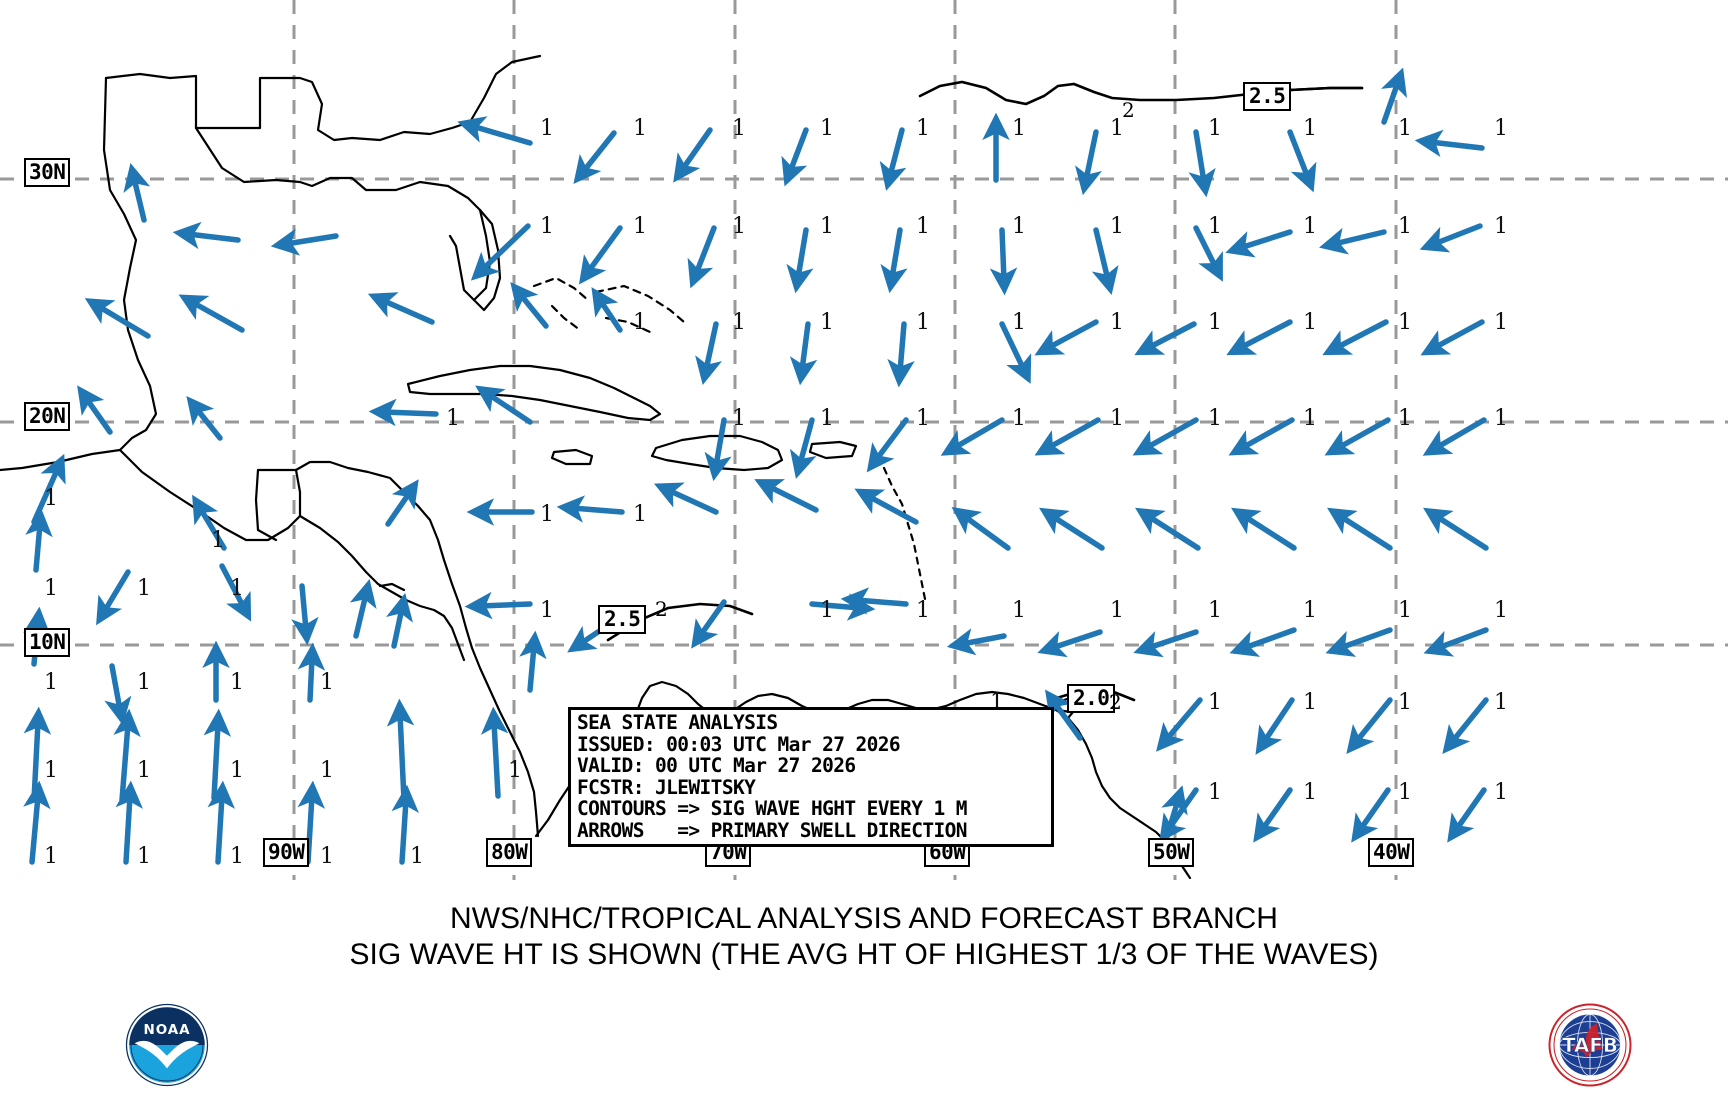  What do you see at coordinates (47, 416) in the screenshot?
I see `latitude-label: 20N` at bounding box center [47, 416].